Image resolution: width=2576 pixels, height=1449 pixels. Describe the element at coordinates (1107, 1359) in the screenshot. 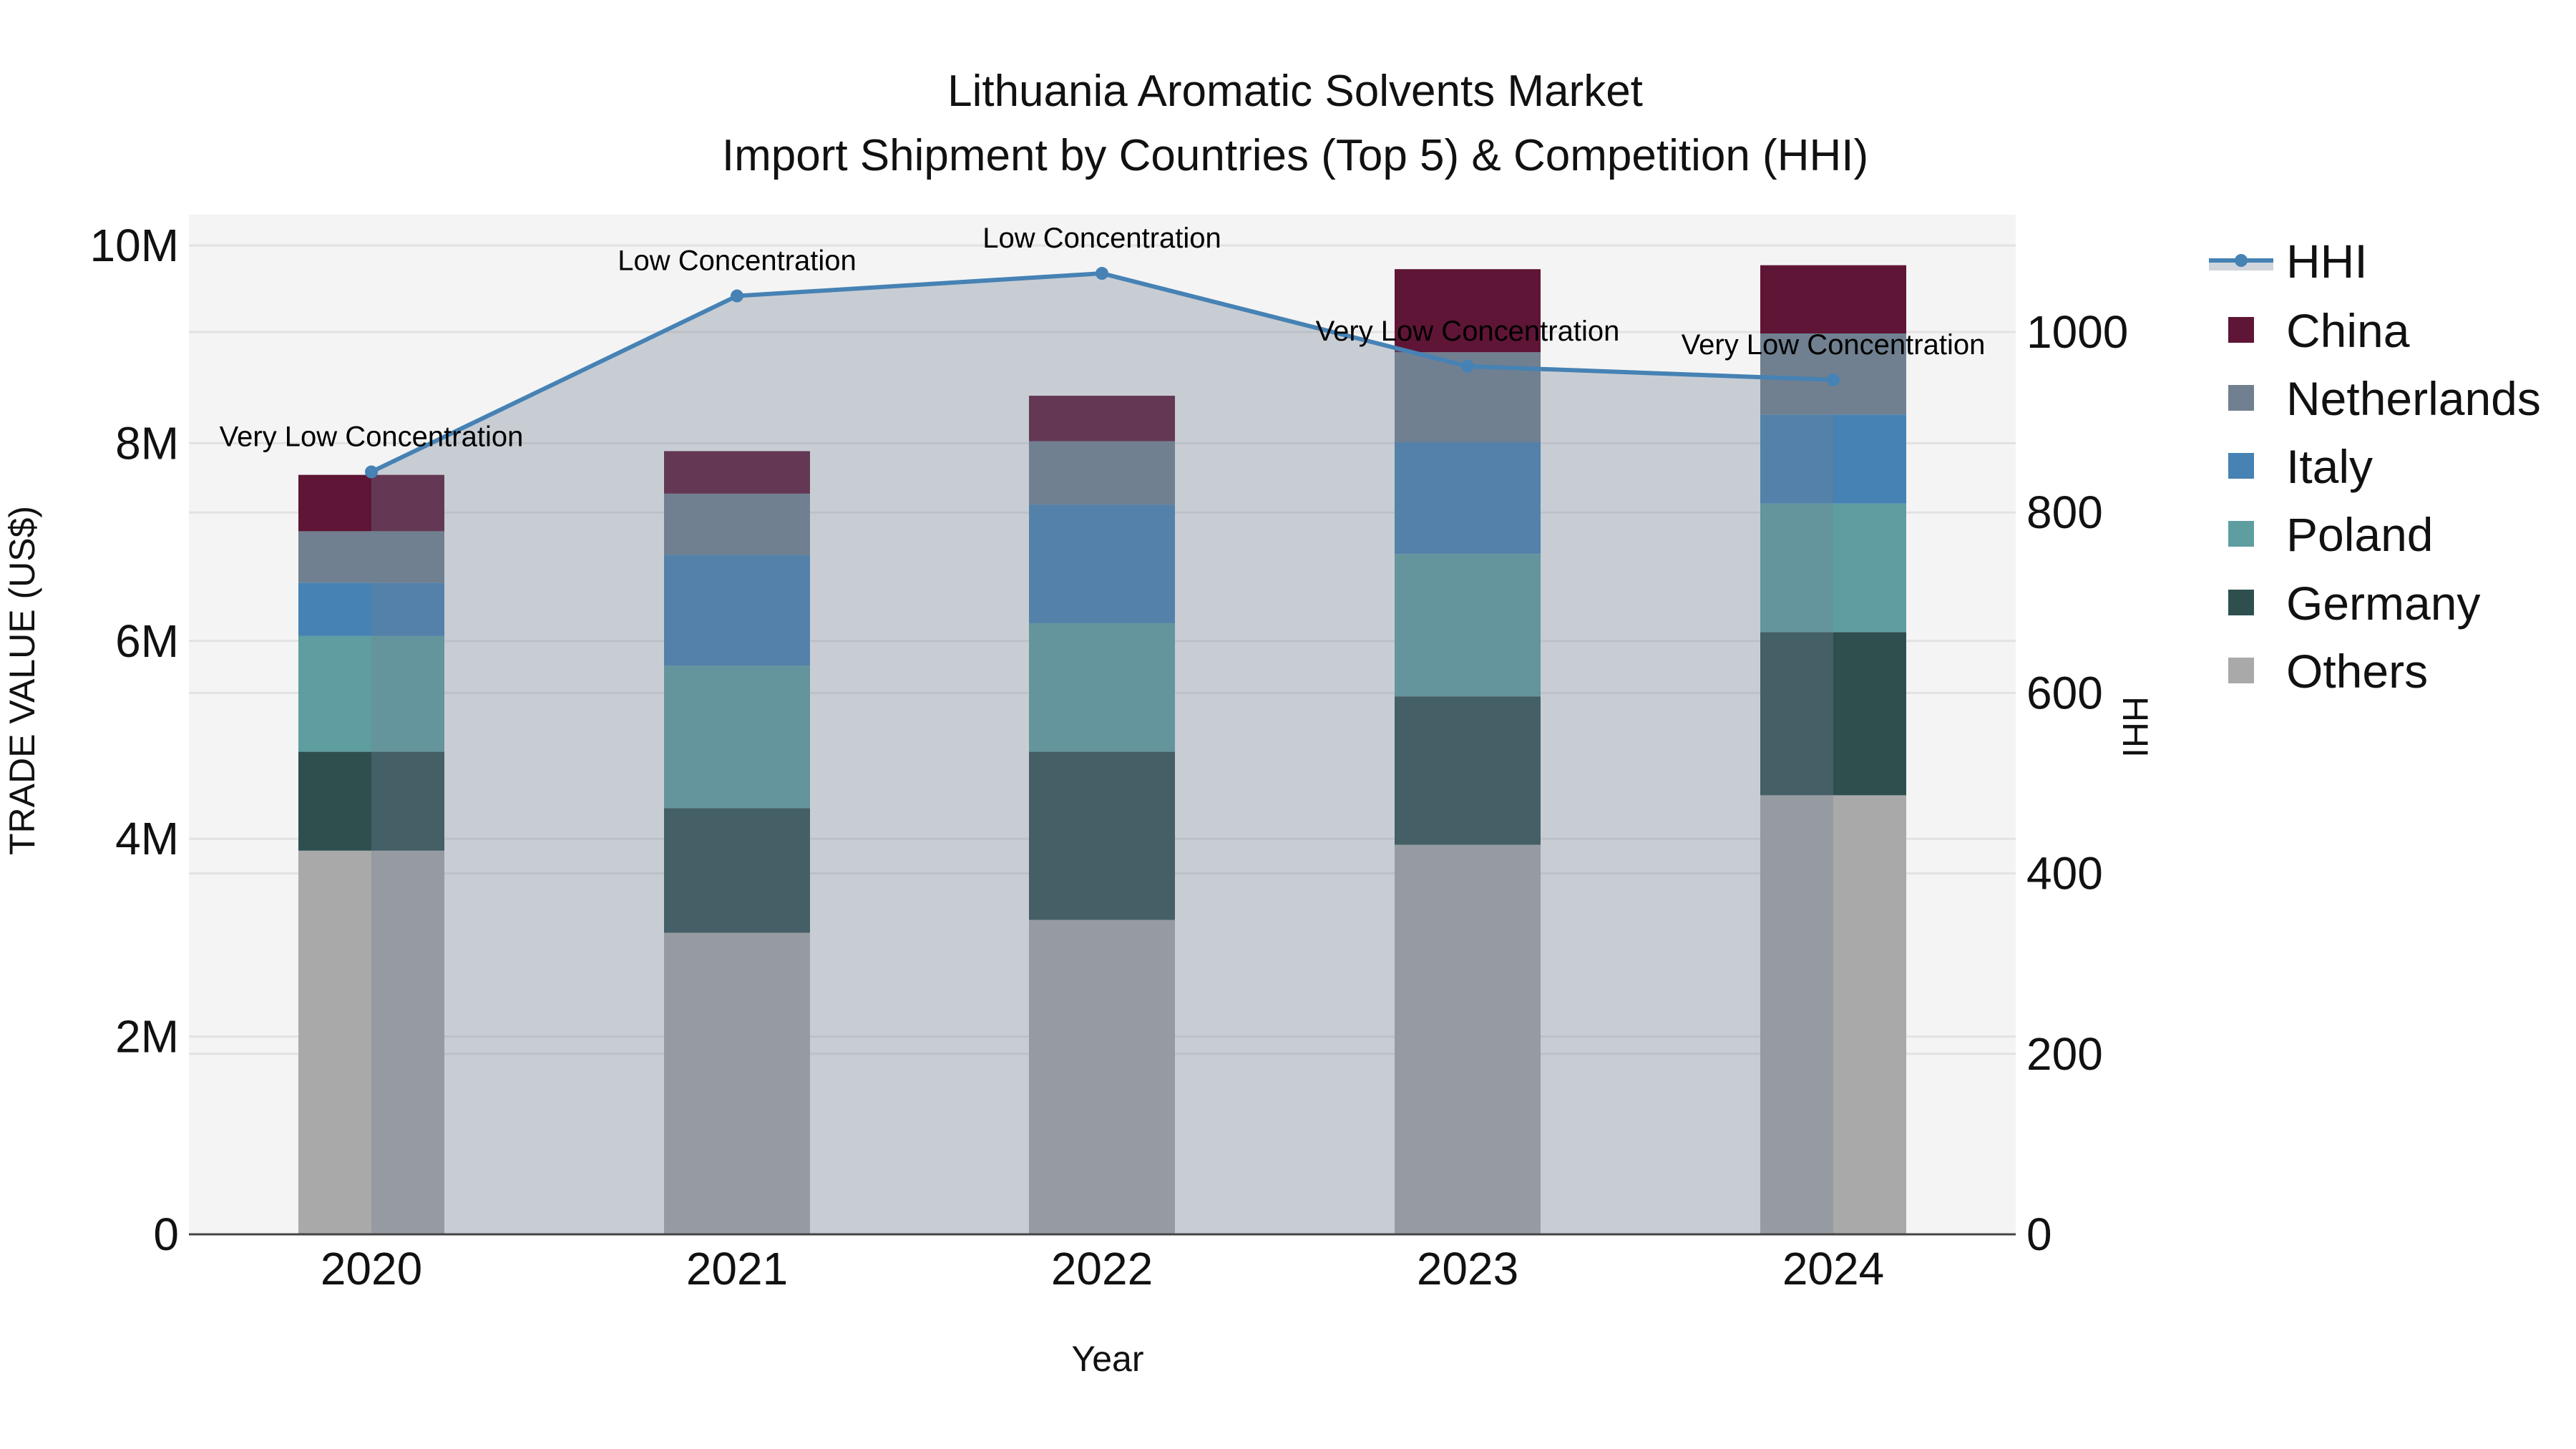

I see `x-axis-title: Year` at that location.